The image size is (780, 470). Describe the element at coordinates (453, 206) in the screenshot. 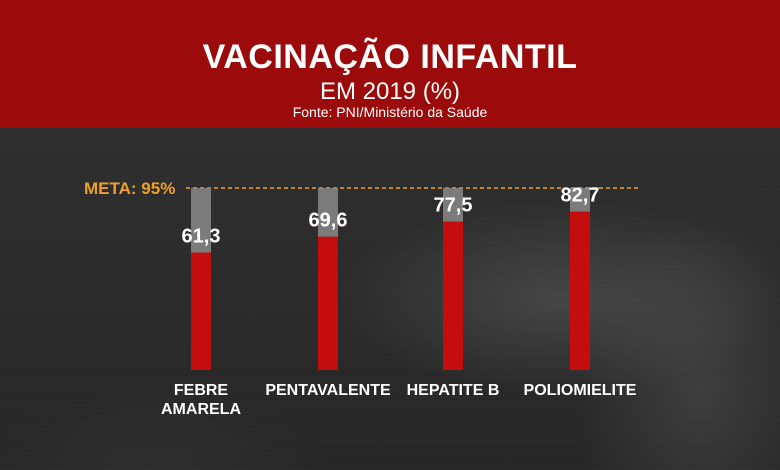

I see `value-label: 77,5` at that location.